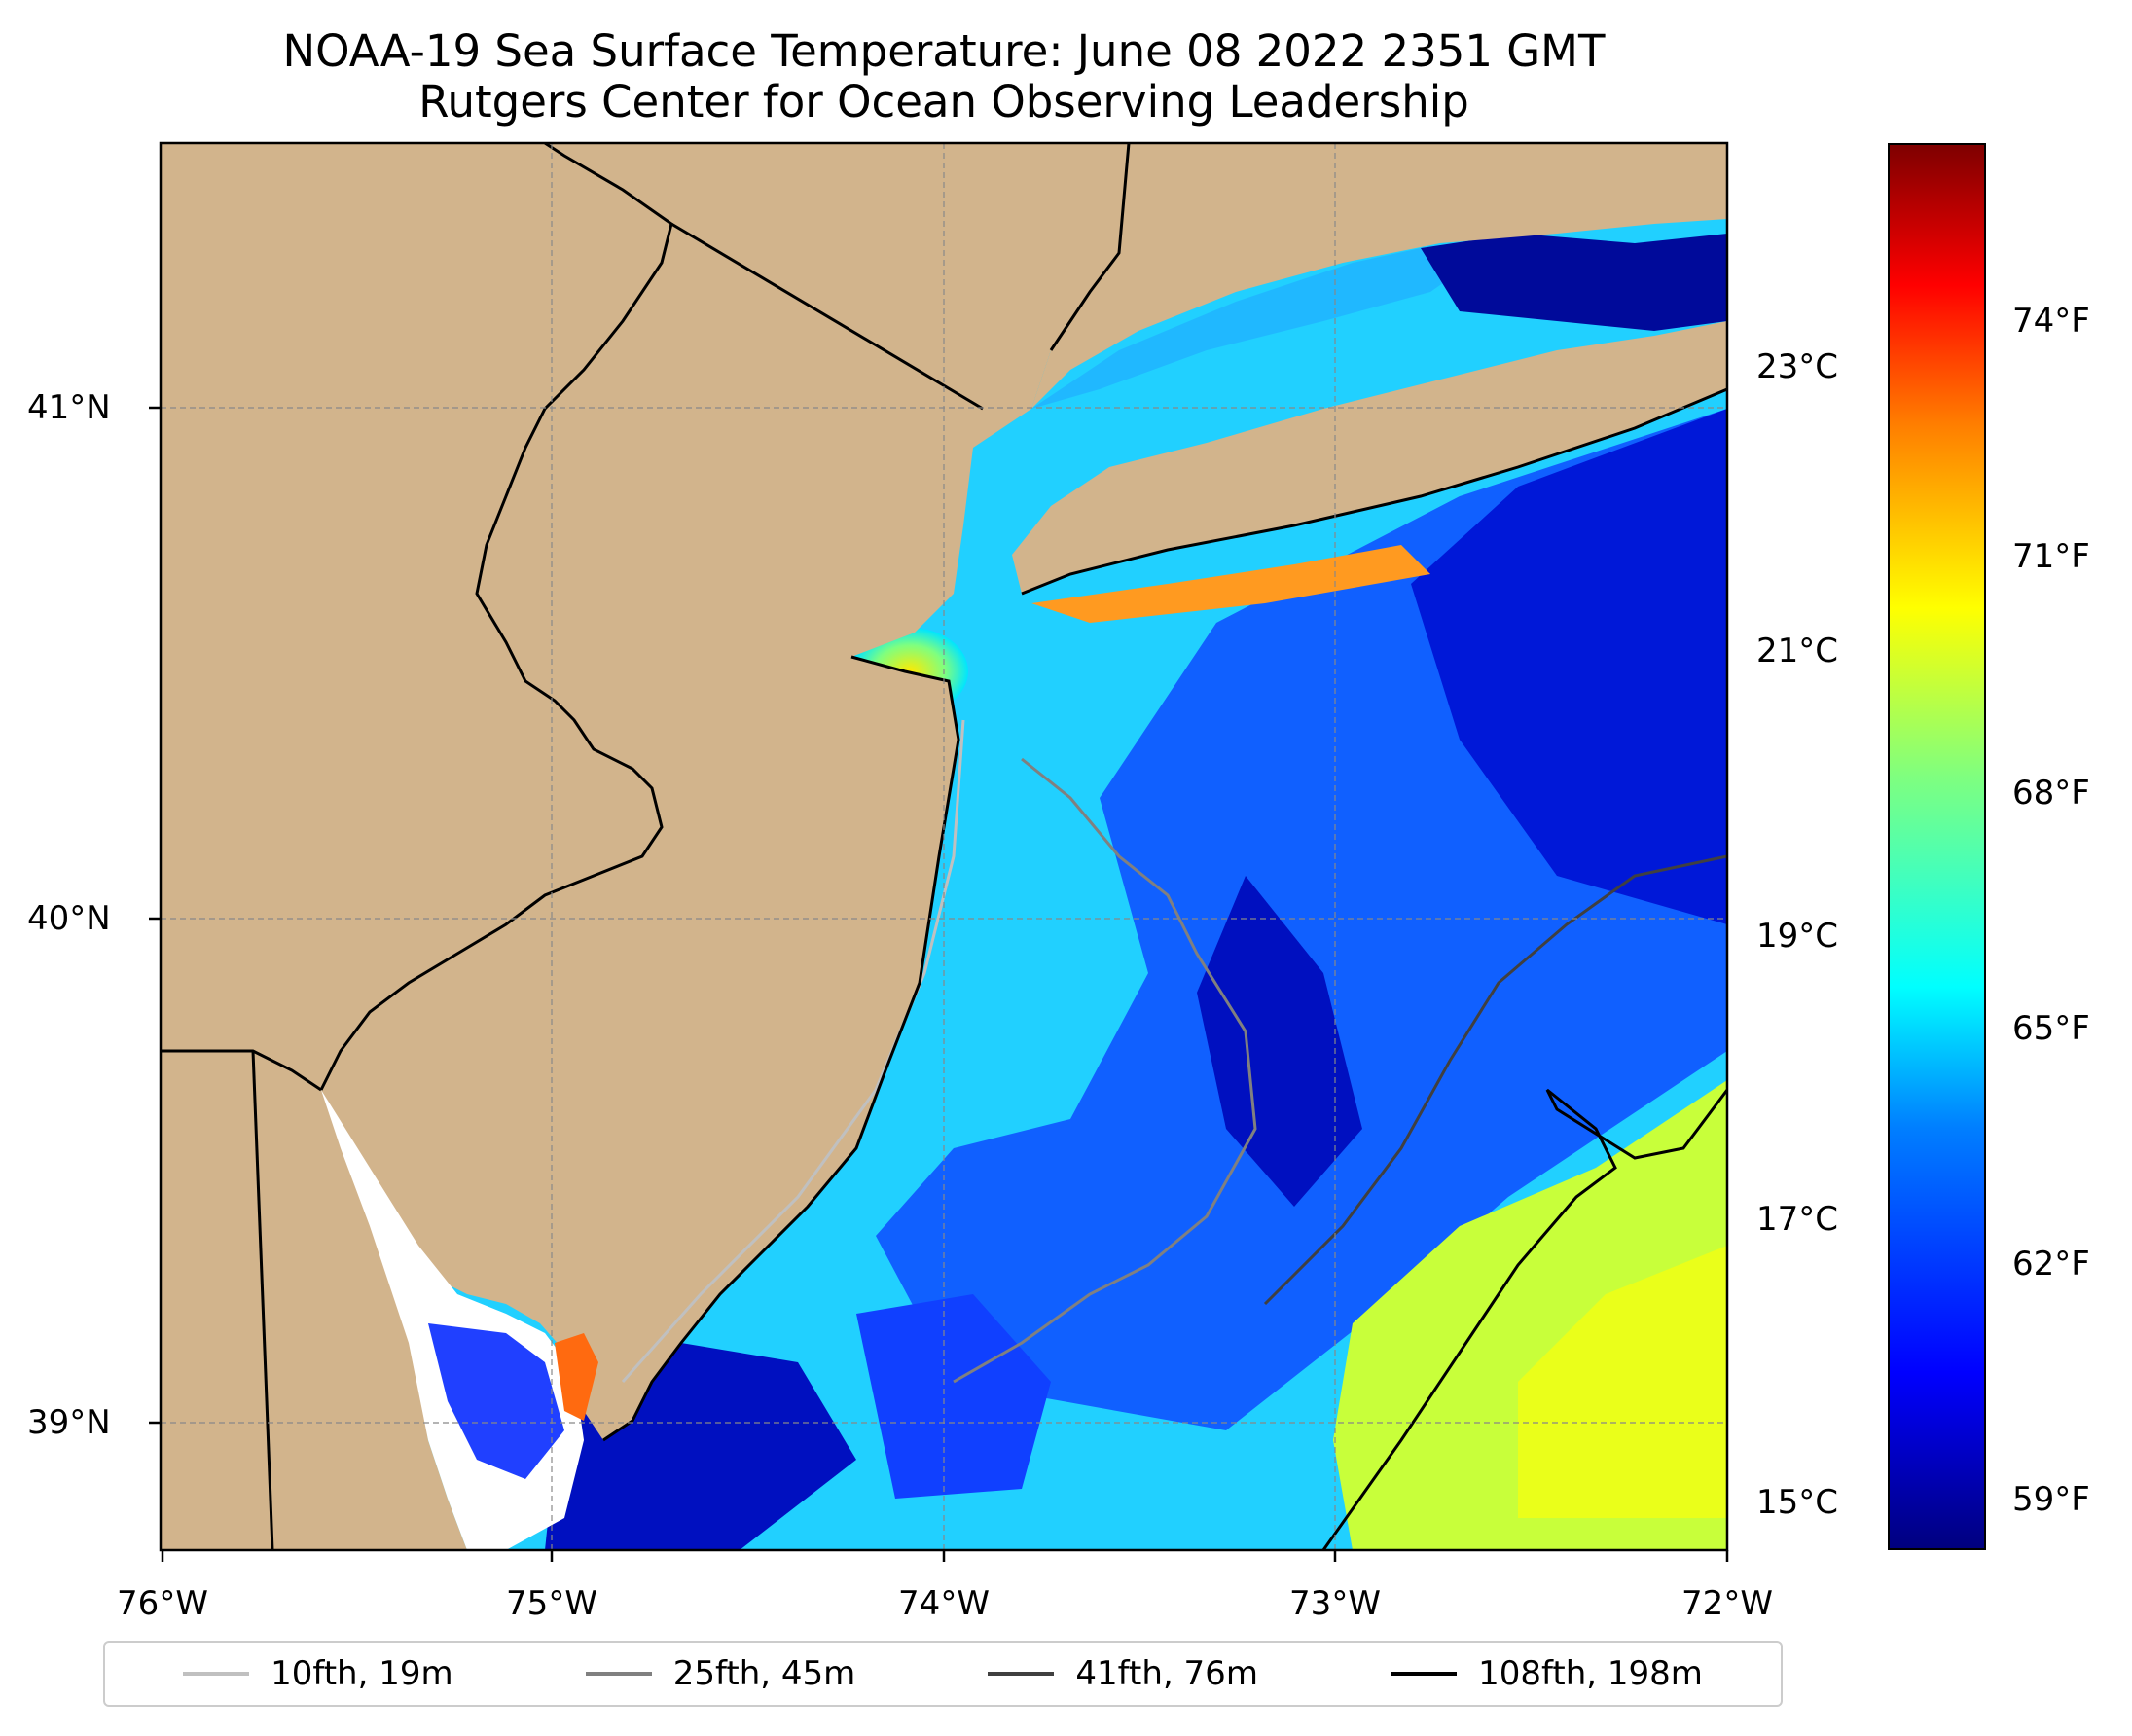 This screenshot has width=2132, height=1736. What do you see at coordinates (496, 617) in the screenshot?
I see `pa-nj-border` at bounding box center [496, 617].